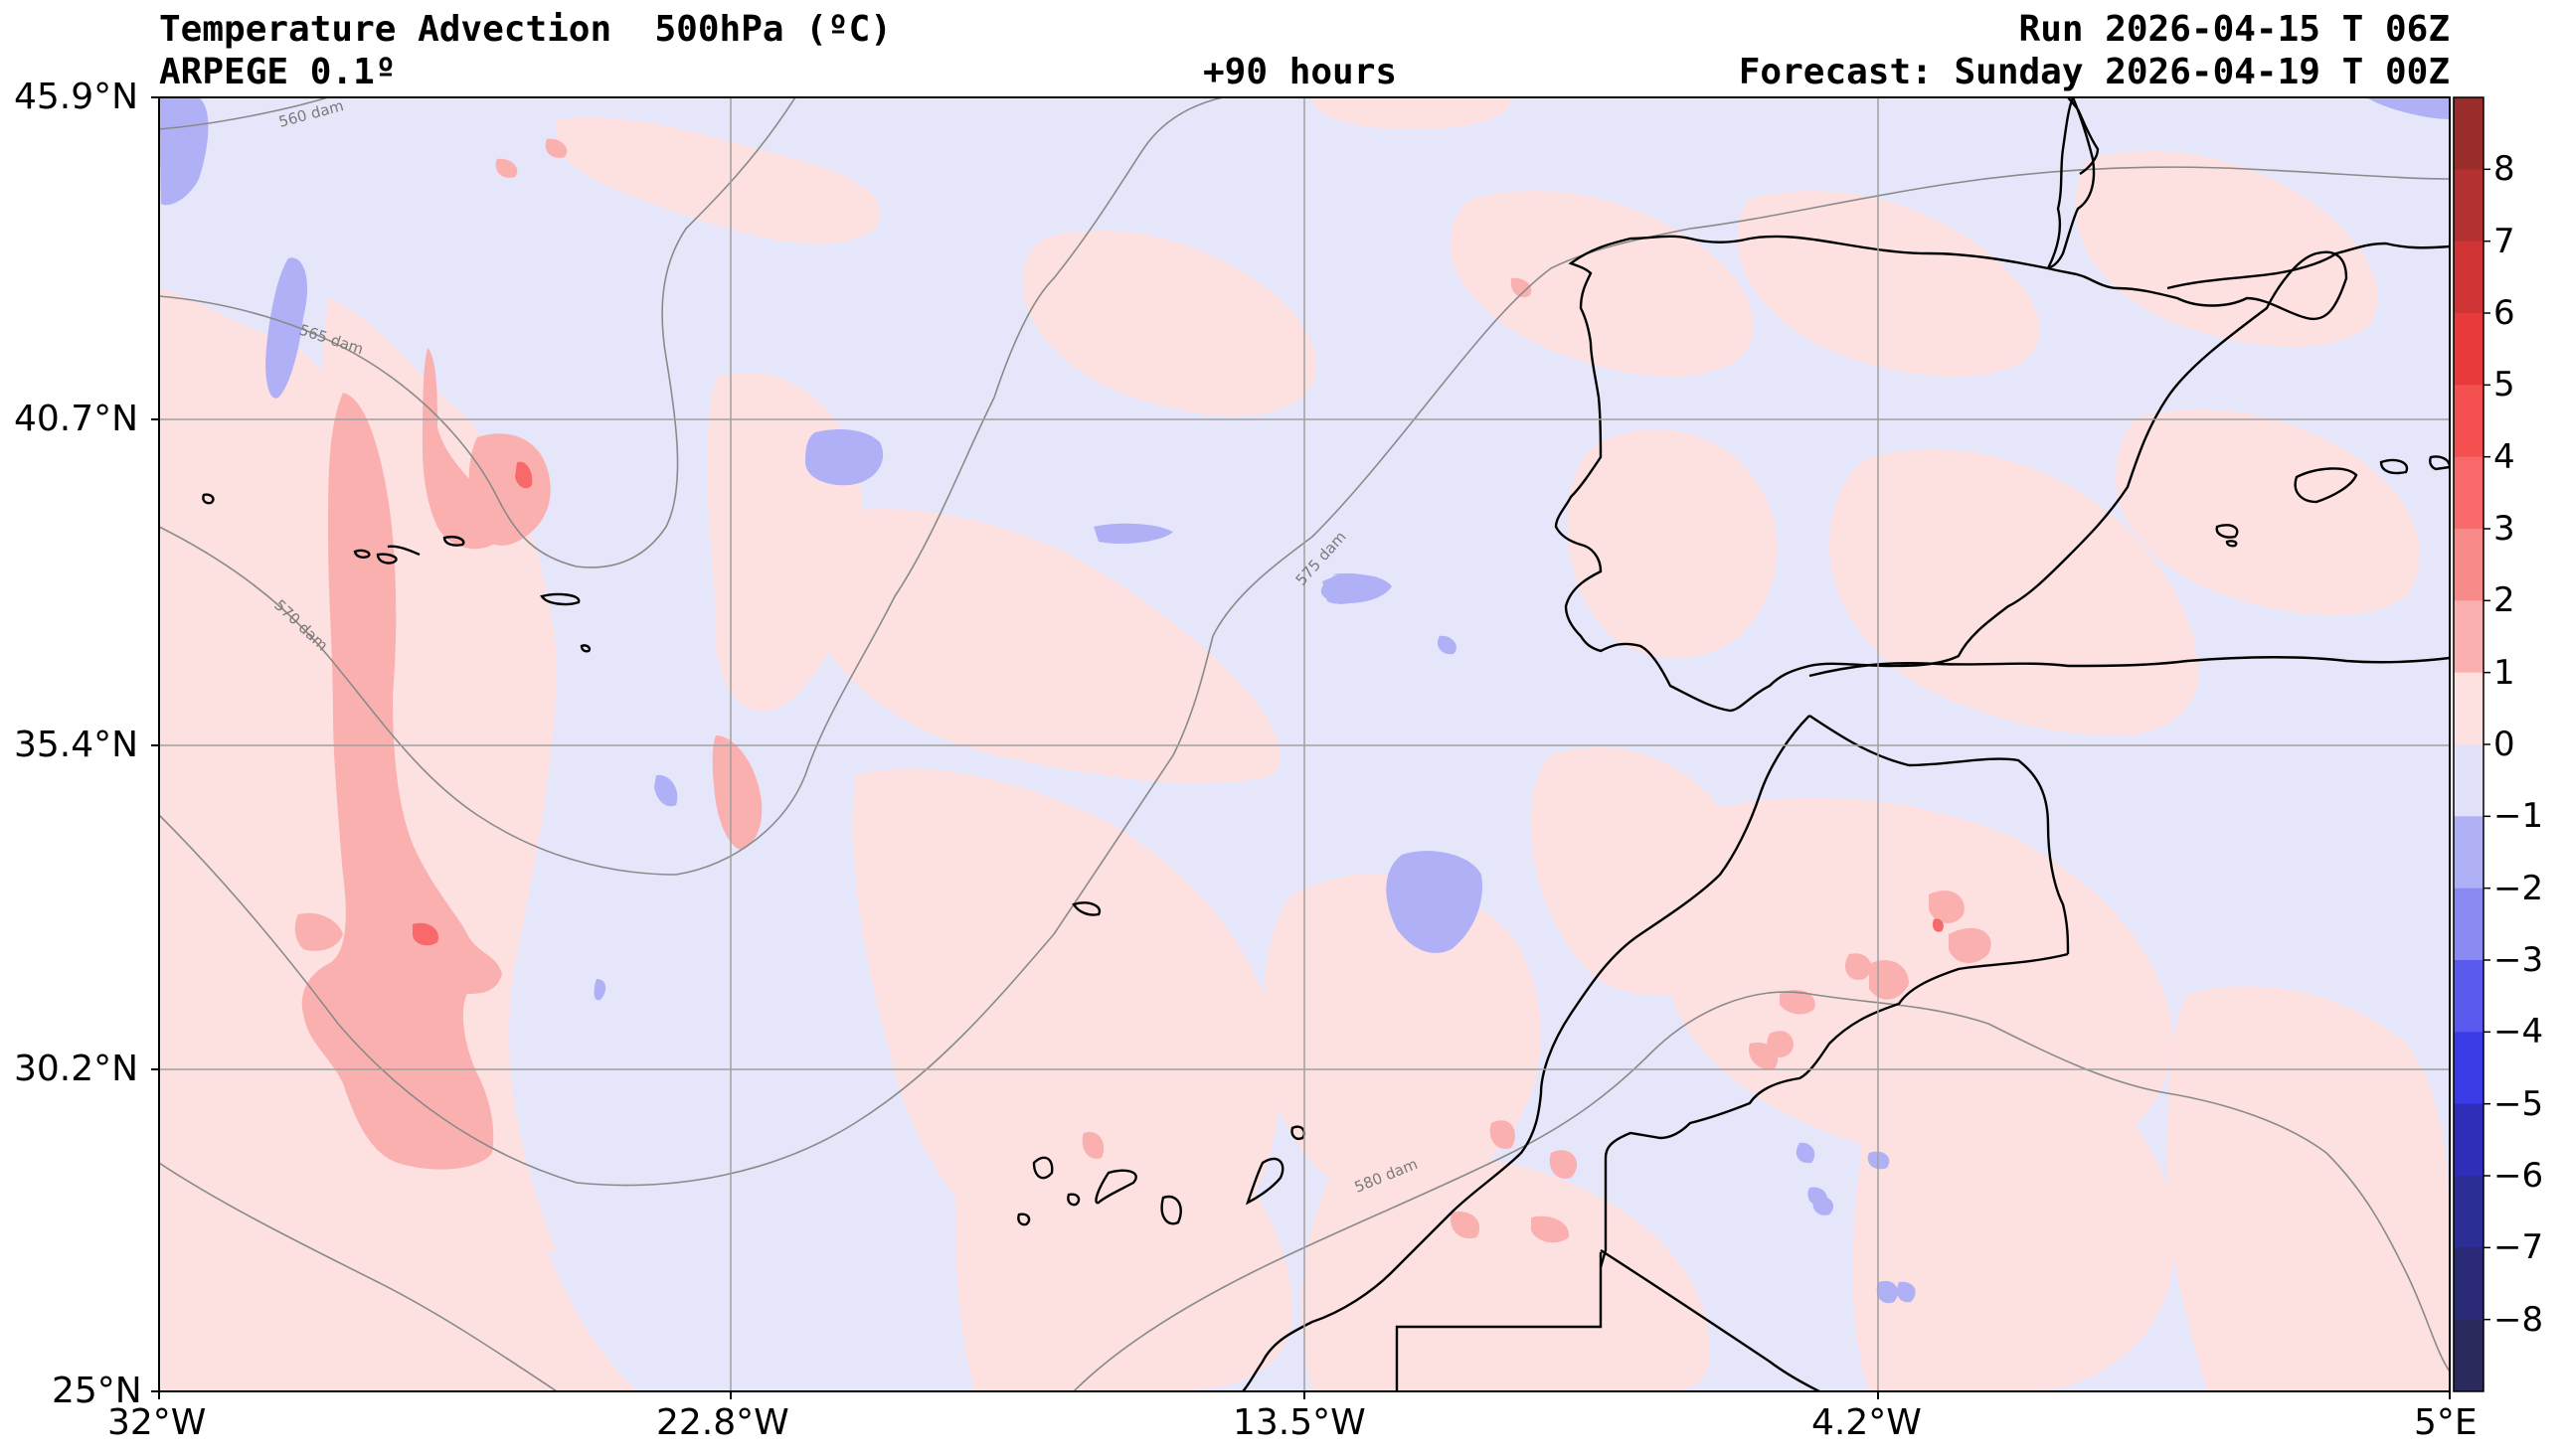 Image resolution: width=2568 pixels, height=1456 pixels. What do you see at coordinates (2518, 888) in the screenshot?
I see `colorbar-tick-label: −2` at bounding box center [2518, 888].